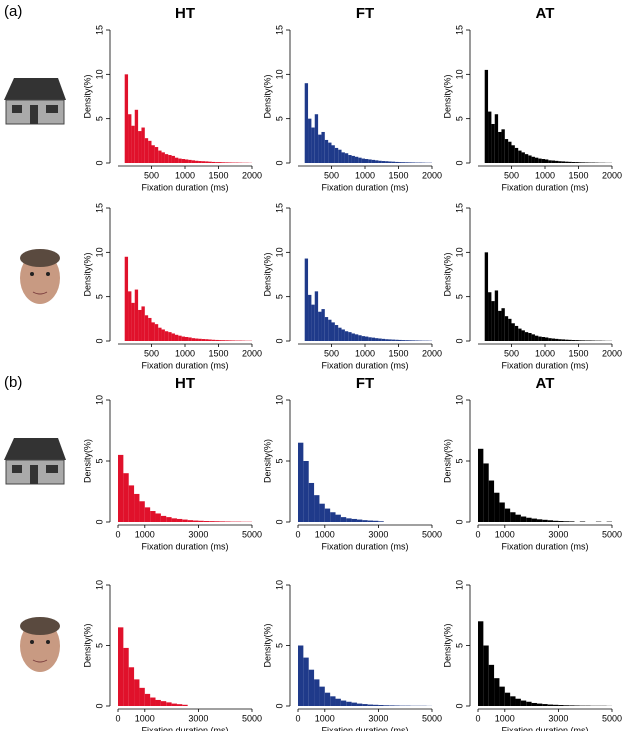  I want to click on y-tick-label: 15, so click(279, 30).